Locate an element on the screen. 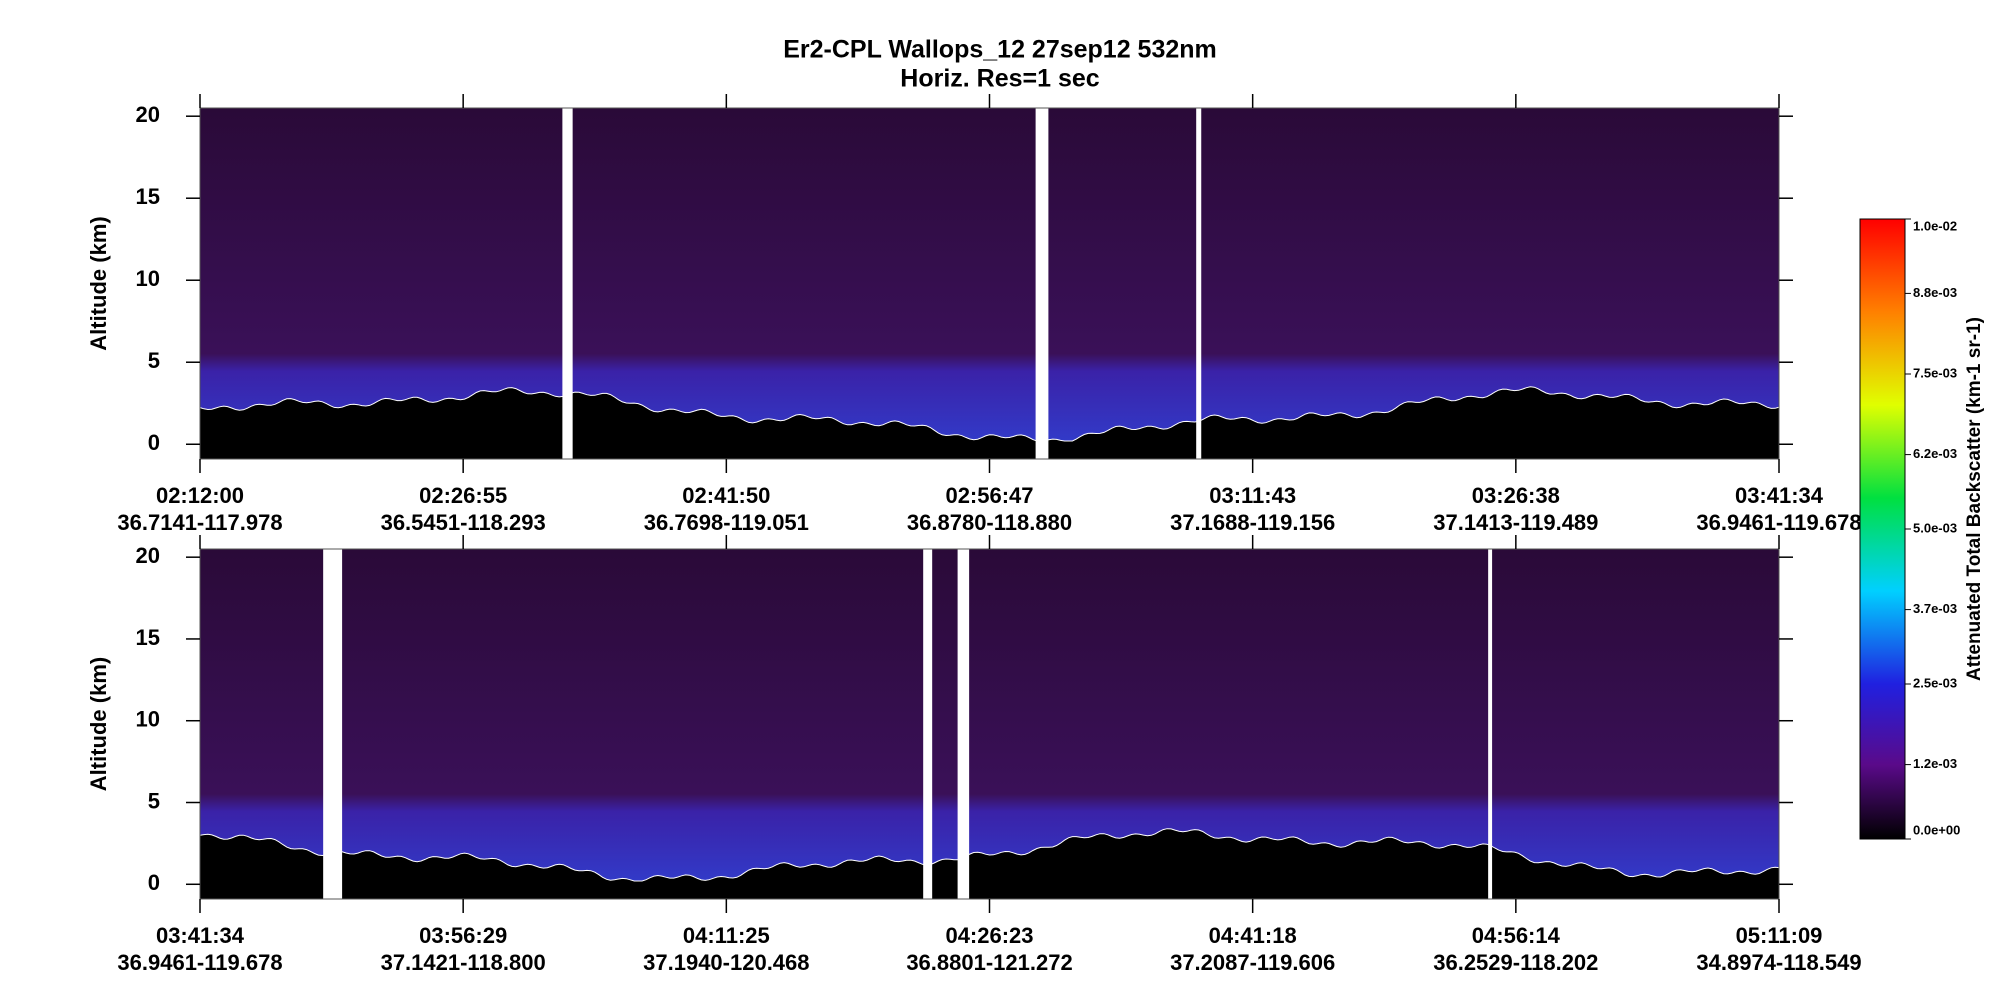 This screenshot has height=1000, width=2000. x-location-label: 37.1688-119.156 is located at coordinates (1252, 522).